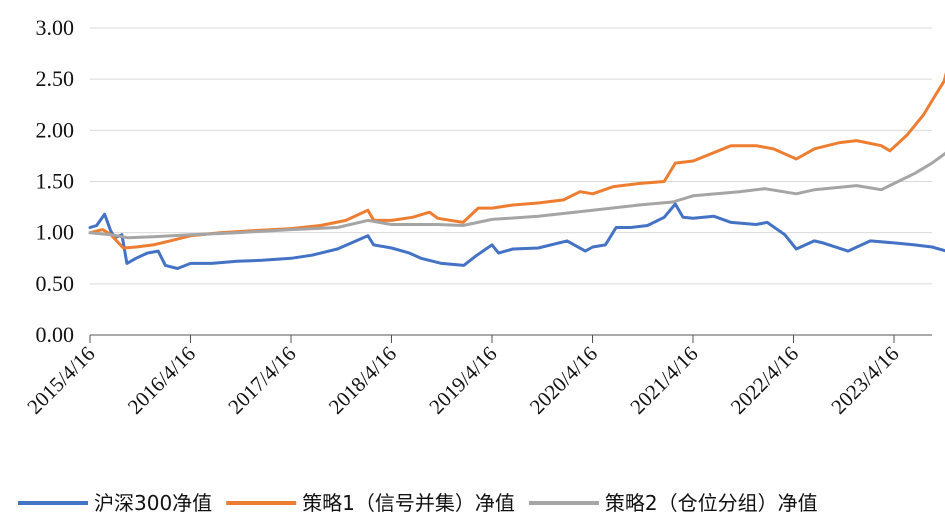 This screenshot has width=945, height=530. What do you see at coordinates (711, 503) in the screenshot?
I see `legend-label-3: 策略2（仓位分组）净值` at bounding box center [711, 503].